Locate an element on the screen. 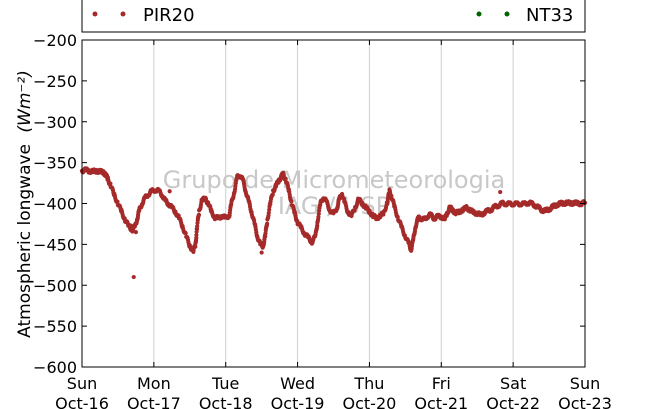 This screenshot has height=409, width=650. x-tick-label-day: Thu is located at coordinates (368, 383).